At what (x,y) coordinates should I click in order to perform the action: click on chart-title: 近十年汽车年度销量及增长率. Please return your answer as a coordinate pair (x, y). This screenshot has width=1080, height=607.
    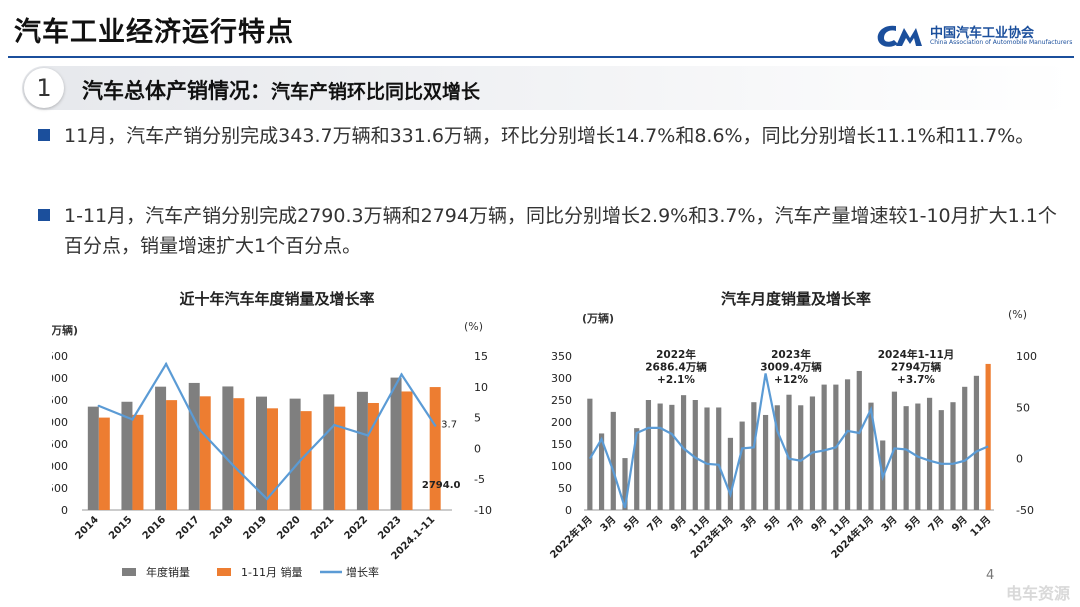
    Looking at the image, I should click on (276, 299).